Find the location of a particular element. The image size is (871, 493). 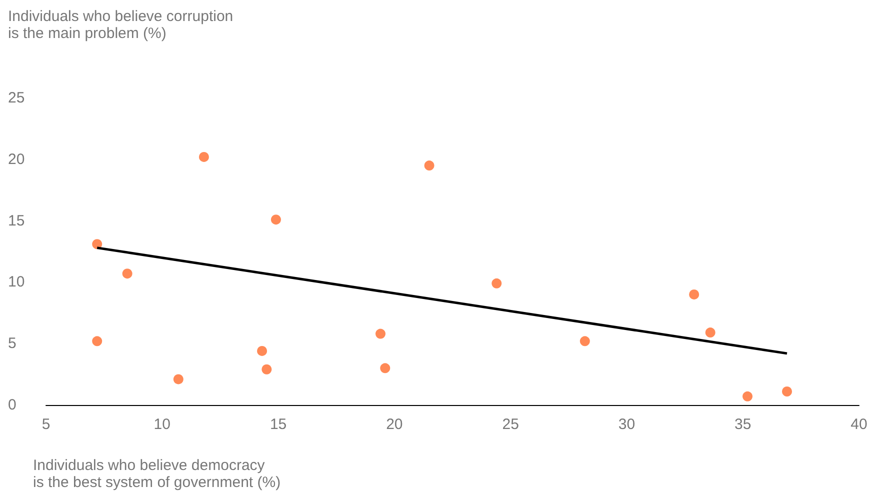

x-tick-label: 25 is located at coordinates (510, 424).